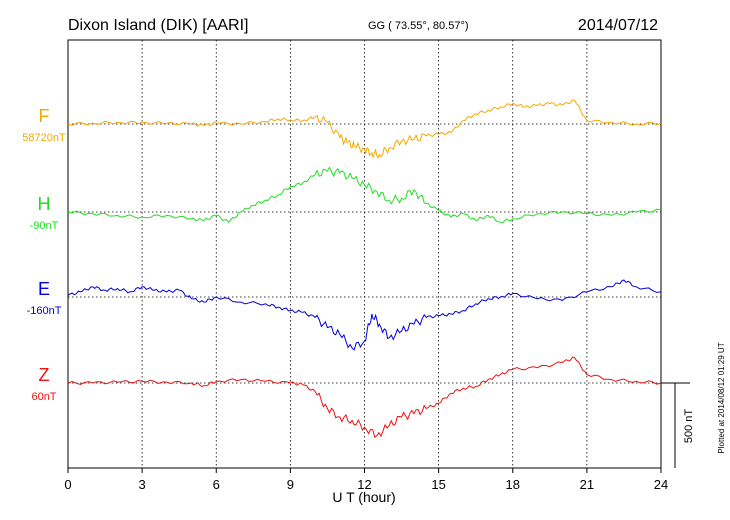  I want to click on station-title: Dixon Island (DIK) [AARI], so click(158, 25).